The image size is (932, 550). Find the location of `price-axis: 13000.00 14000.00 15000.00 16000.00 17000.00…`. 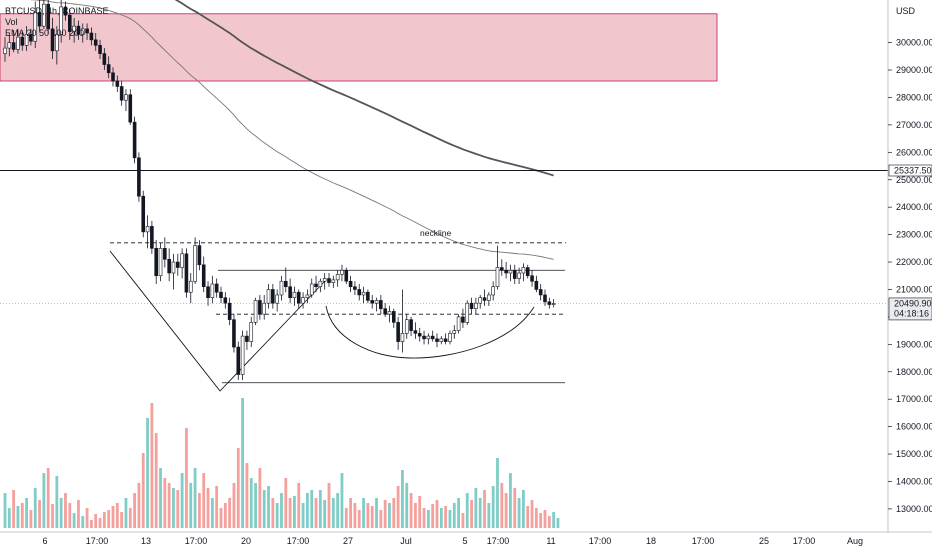

price-axis: 13000.00 14000.00 15000.00 16000.00 17000.00… is located at coordinates (909, 266).